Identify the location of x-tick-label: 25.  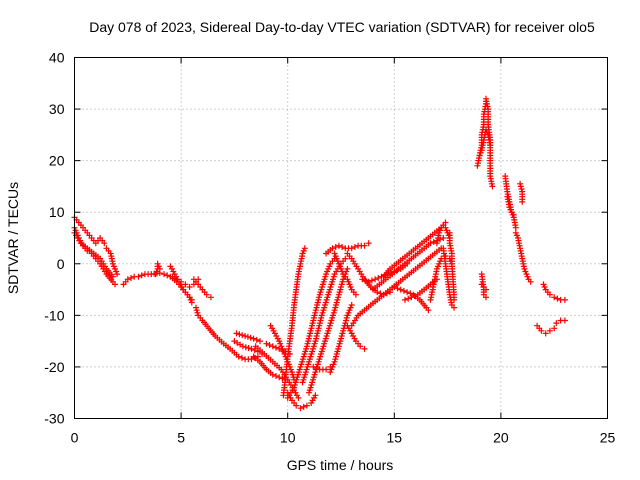
(608, 438).